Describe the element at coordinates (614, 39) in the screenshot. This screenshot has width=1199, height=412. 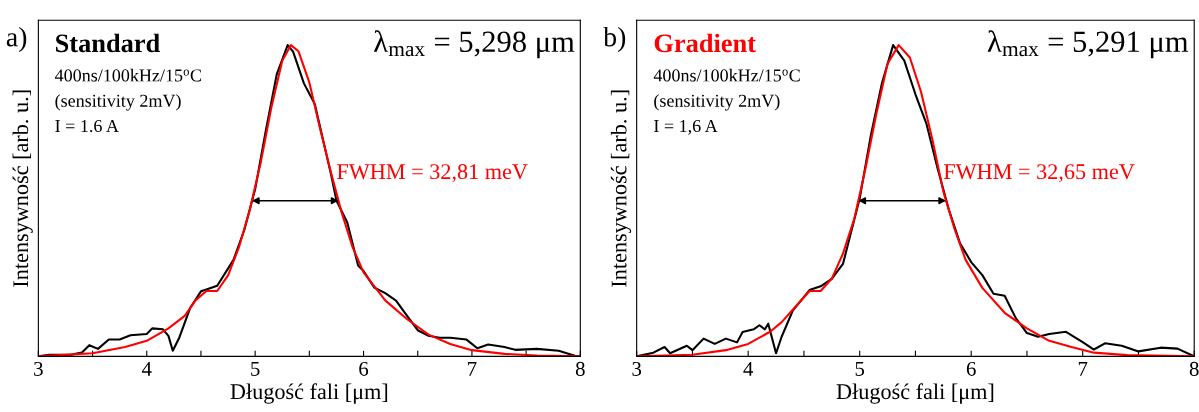
I see `text: b)` at that location.